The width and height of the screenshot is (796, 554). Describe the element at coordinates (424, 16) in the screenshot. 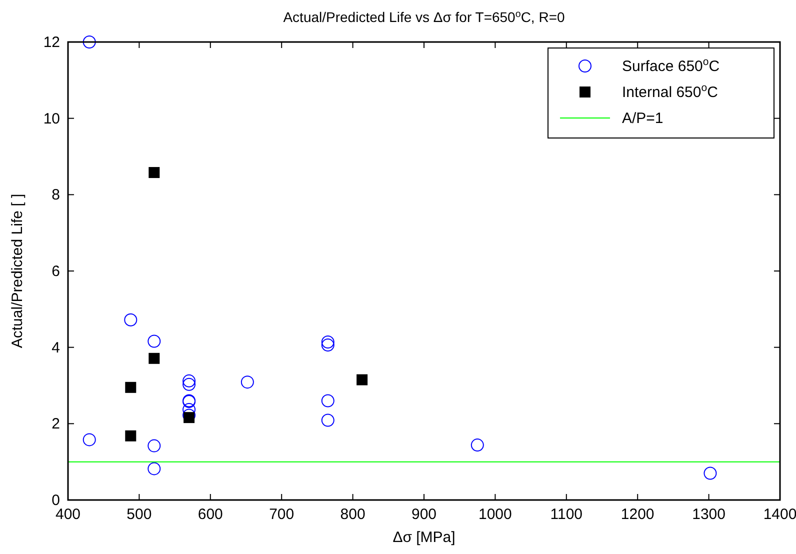

I see `chart-title: Actual/Predicted Life vs Δσ for T=650$^{o}$C, R=0` at that location.